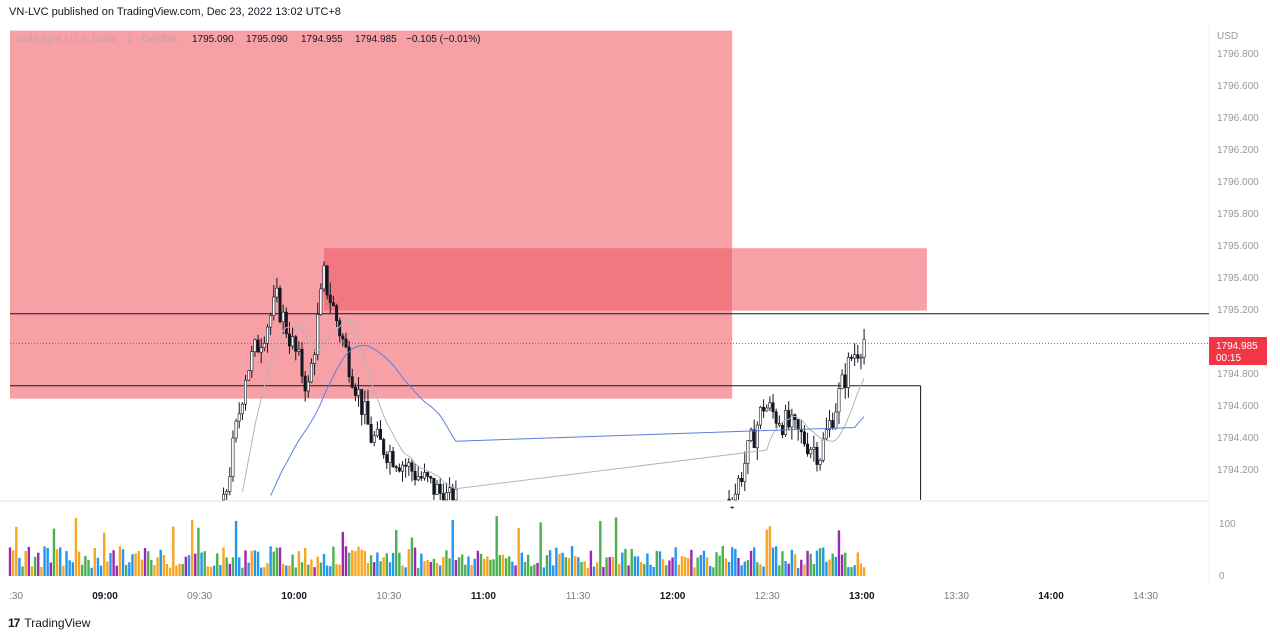 Image resolution: width=1280 pixels, height=639 pixels. Describe the element at coordinates (1238, 470) in the screenshot. I see `price-tick-label: 1794.200` at that location.